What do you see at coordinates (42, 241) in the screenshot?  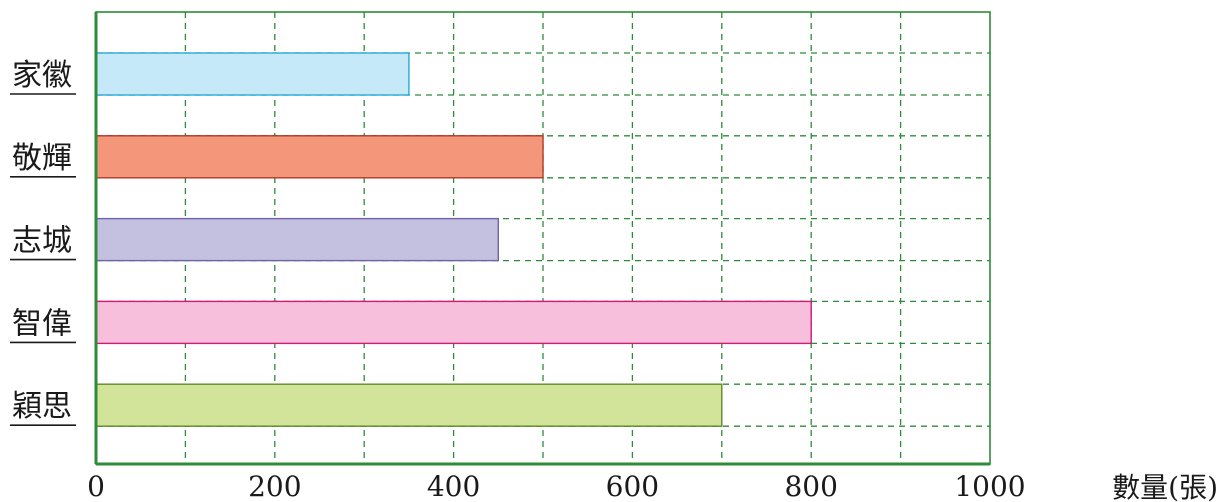 I see `category-label: 志城` at bounding box center [42, 241].